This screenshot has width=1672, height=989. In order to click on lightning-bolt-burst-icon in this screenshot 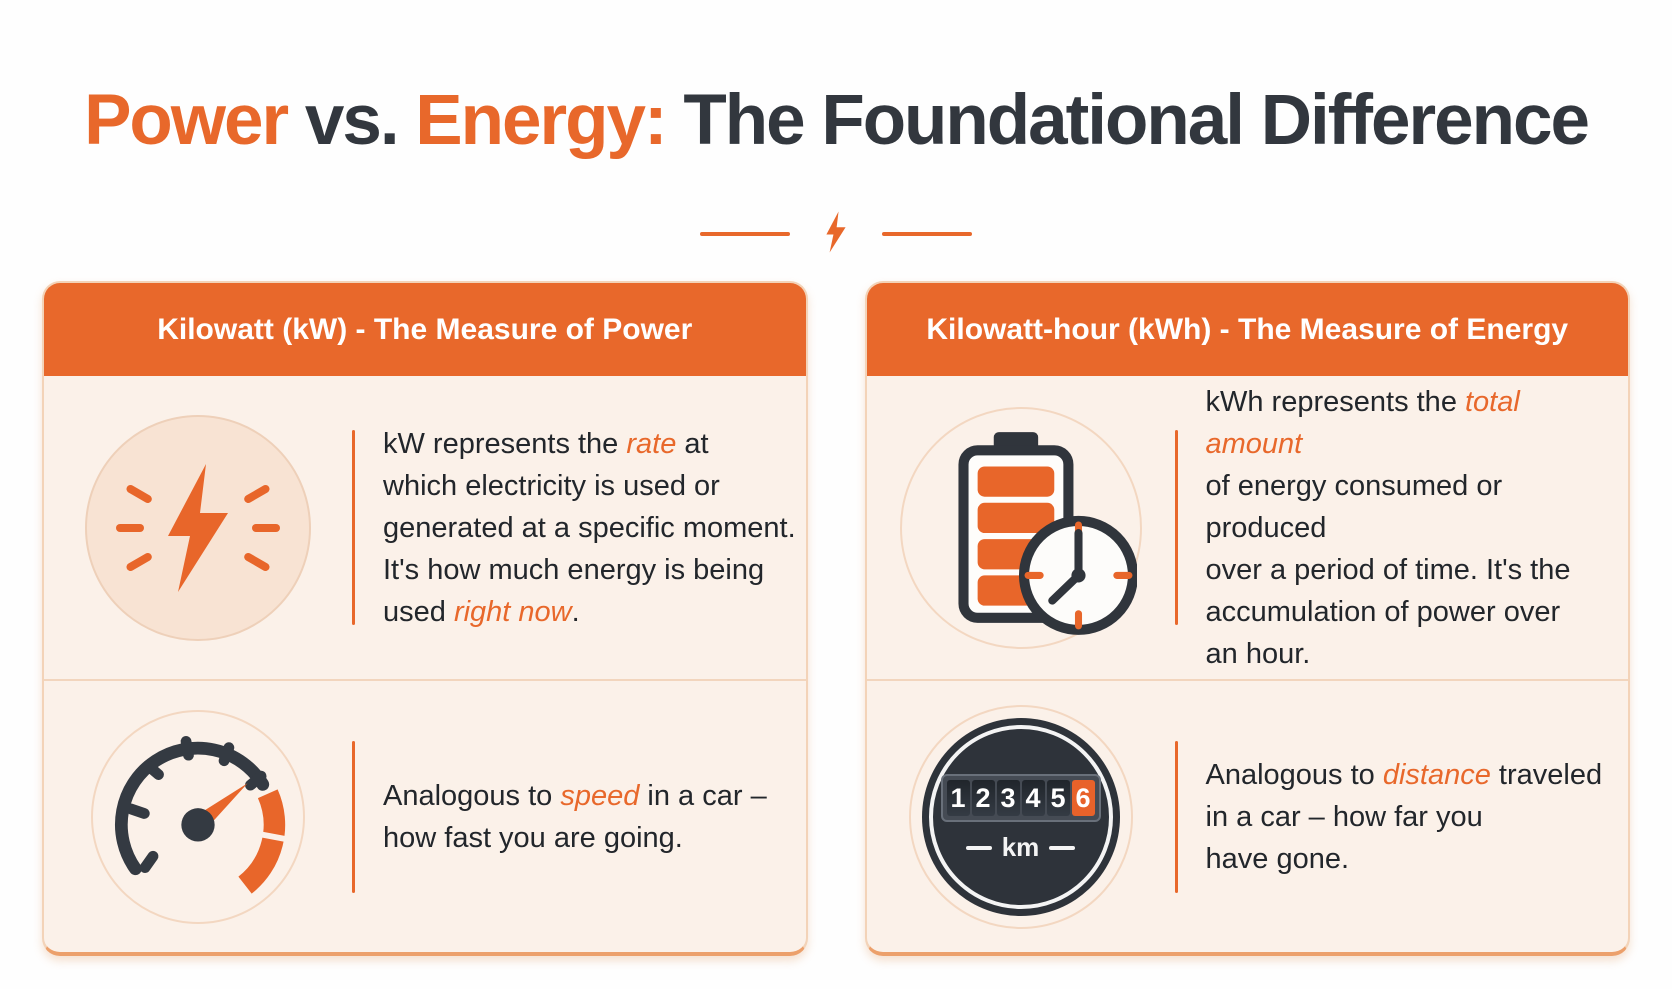, I will do `click(198, 527)`.